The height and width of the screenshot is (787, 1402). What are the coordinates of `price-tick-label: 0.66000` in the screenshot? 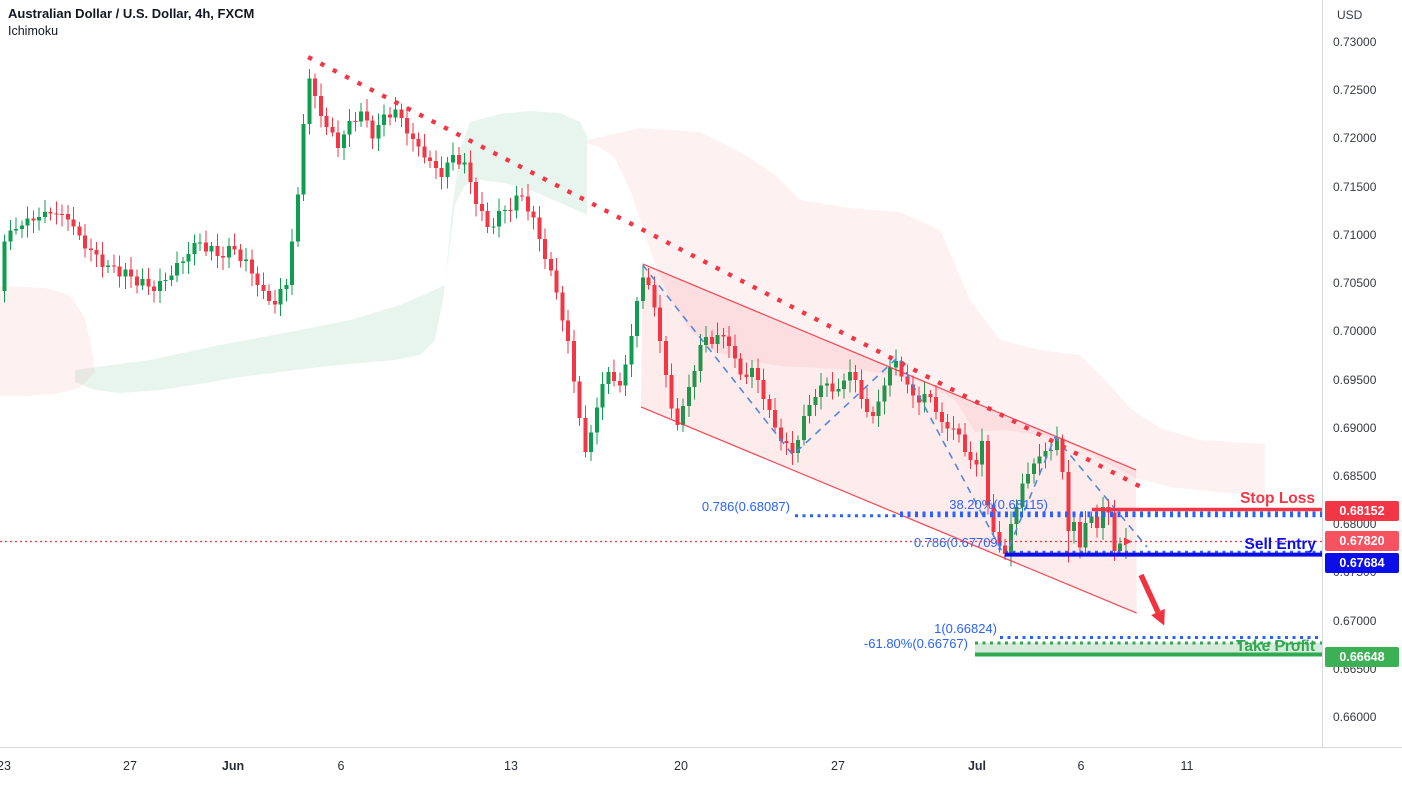 It's located at (1355, 717).